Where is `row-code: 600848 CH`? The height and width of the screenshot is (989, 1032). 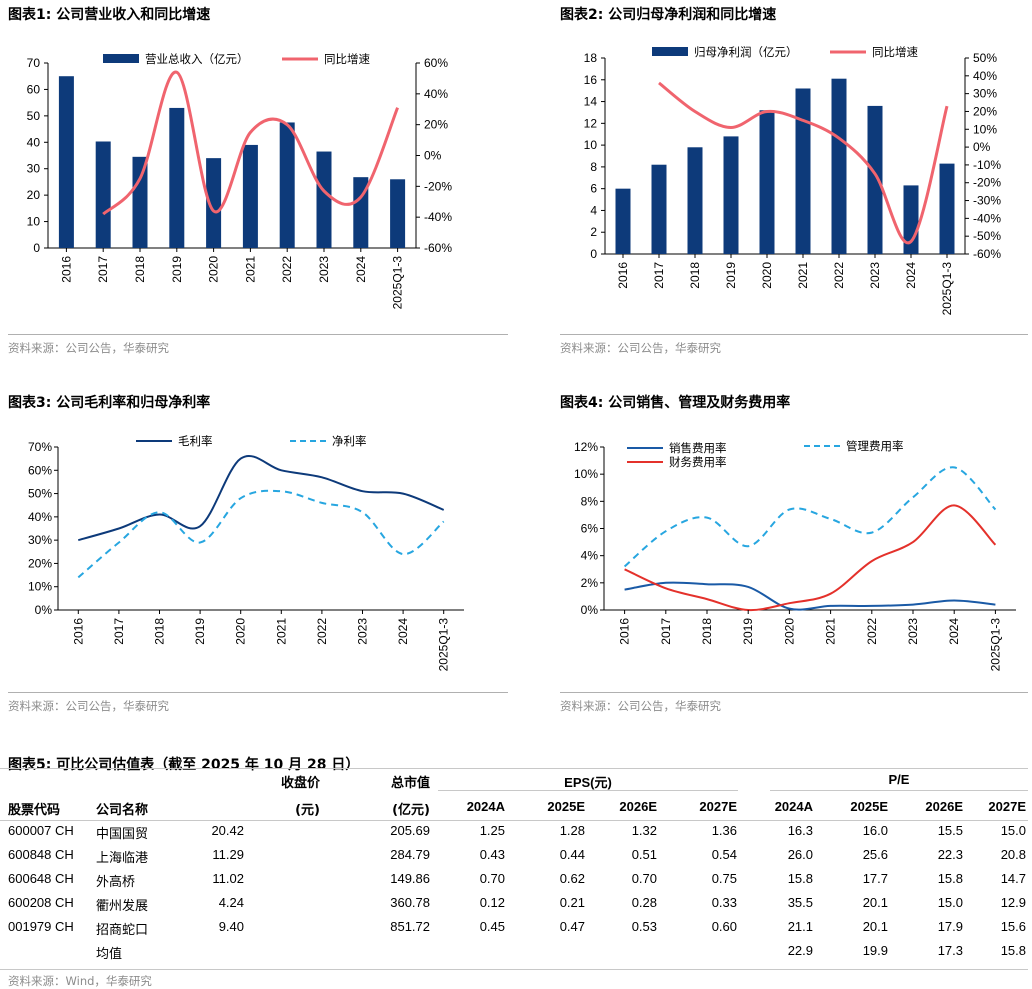 row-code: 600848 CH is located at coordinates (41, 854).